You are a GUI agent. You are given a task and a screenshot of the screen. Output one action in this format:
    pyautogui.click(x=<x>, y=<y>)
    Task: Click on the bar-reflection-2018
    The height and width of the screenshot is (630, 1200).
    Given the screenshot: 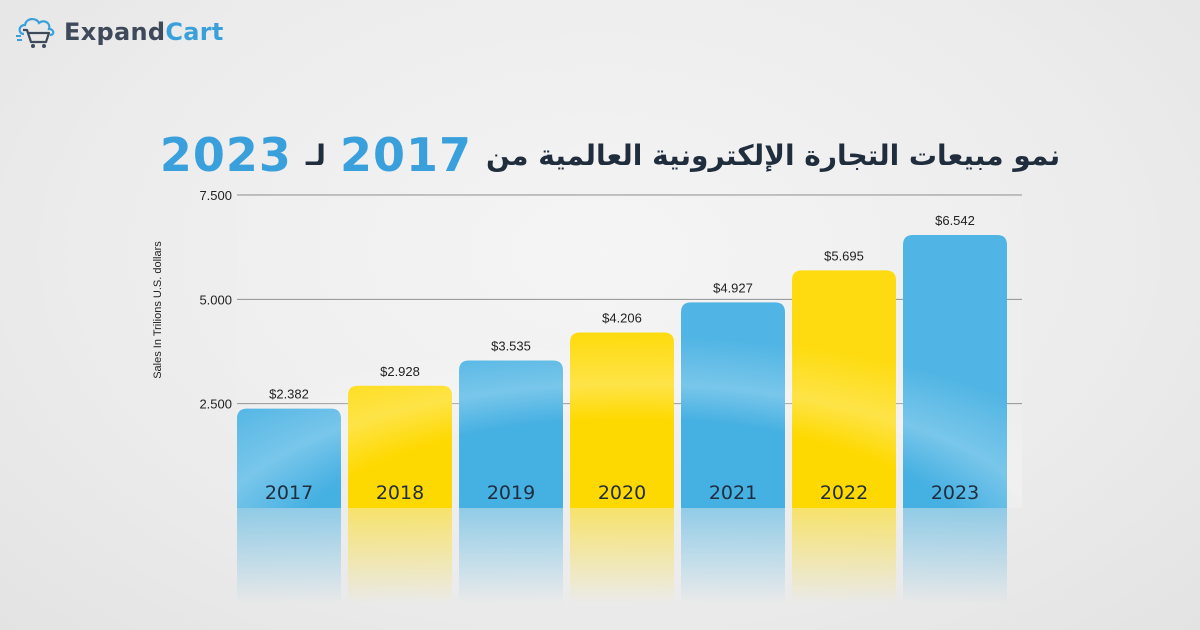 What is the action you would take?
    pyautogui.click(x=400, y=556)
    